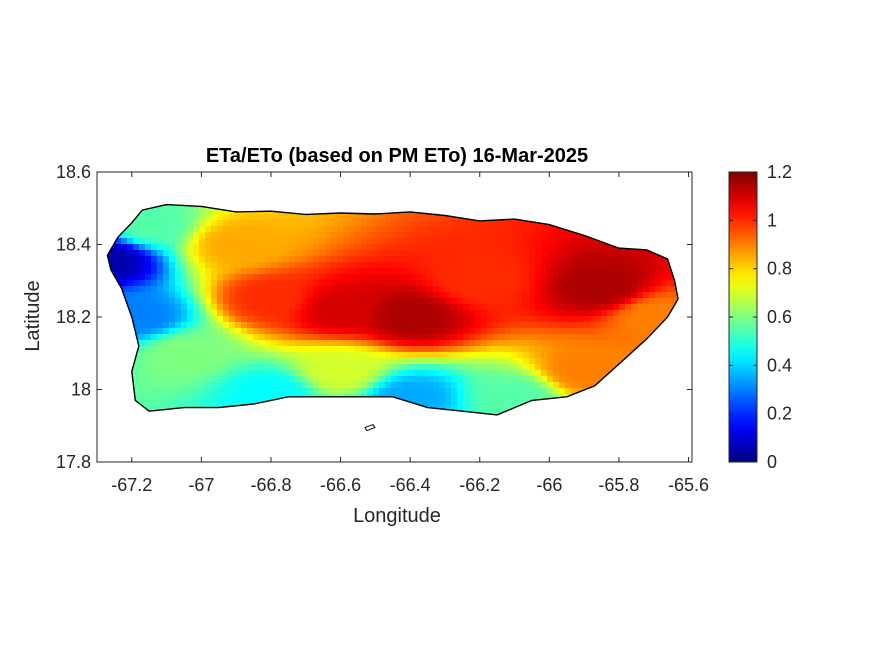 Image resolution: width=875 pixels, height=656 pixels. Describe the element at coordinates (779, 317) in the screenshot. I see `colorbar-tick-label: 0.6` at that location.